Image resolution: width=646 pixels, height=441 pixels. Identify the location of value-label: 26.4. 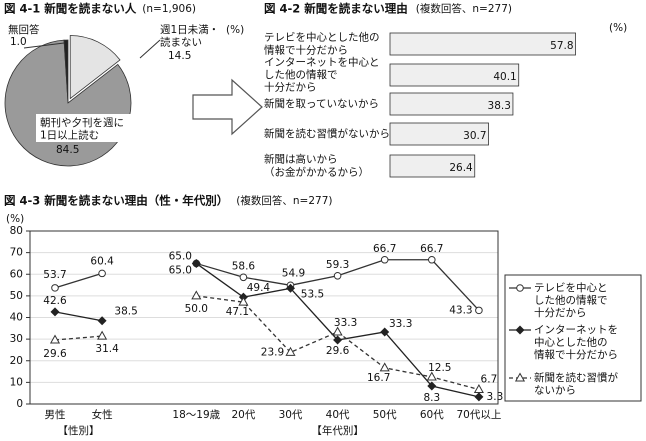
(461, 168).